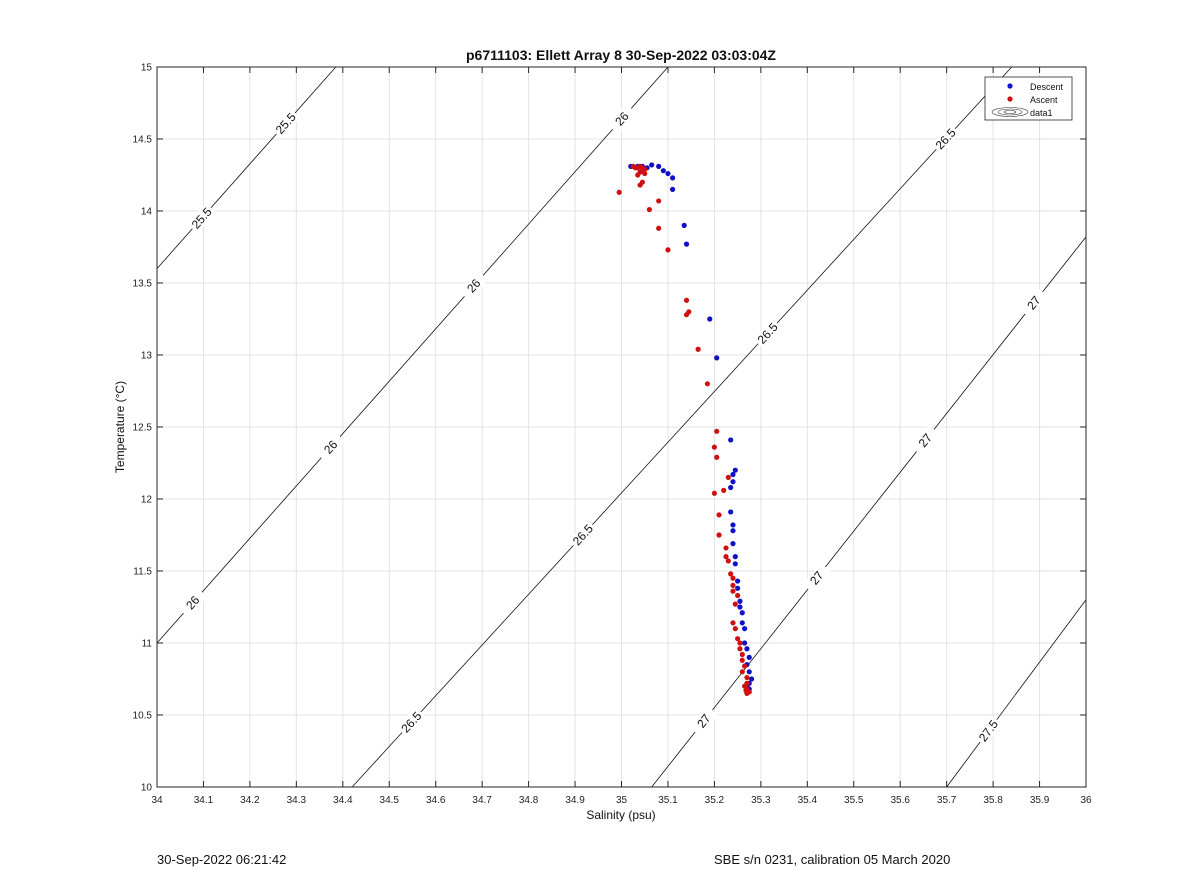 This screenshot has width=1200, height=885. What do you see at coordinates (622, 800) in the screenshot?
I see `x-tick-label: 35` at bounding box center [622, 800].